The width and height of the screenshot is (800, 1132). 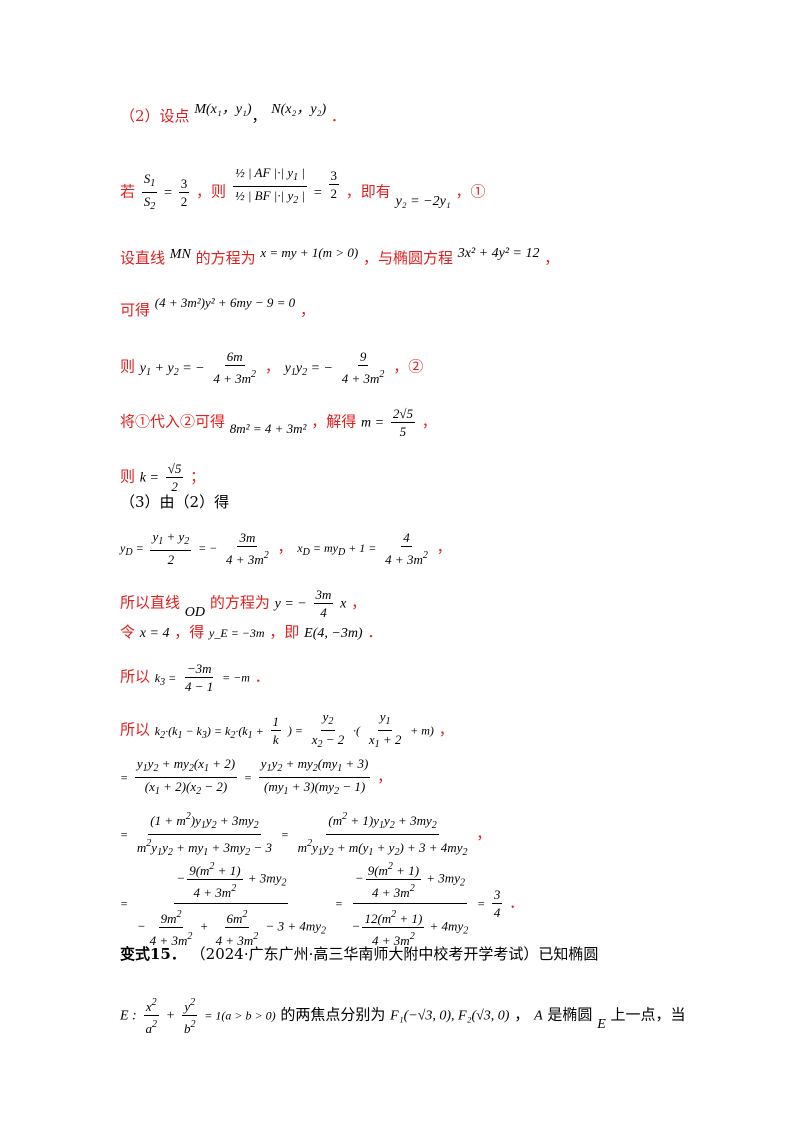 What do you see at coordinates (175, 502) in the screenshot?
I see `part3-a: （3）由（2）得` at bounding box center [175, 502].